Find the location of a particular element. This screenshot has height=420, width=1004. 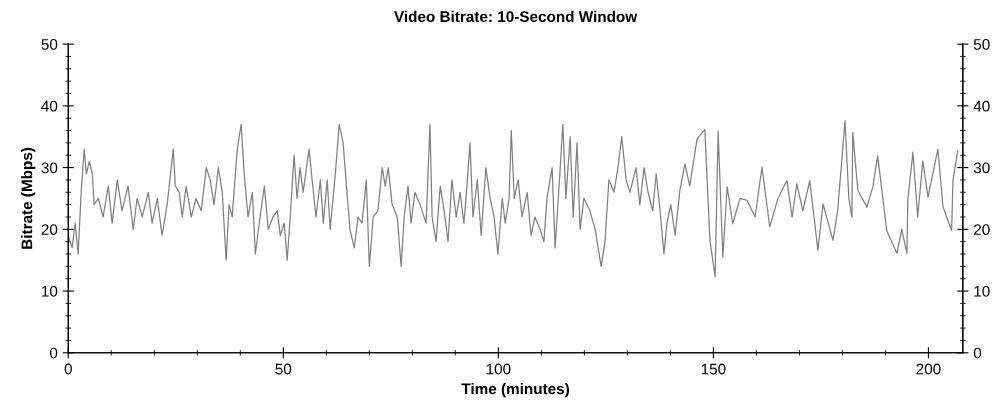

y2-tick-label: 20 is located at coordinates (982, 230).